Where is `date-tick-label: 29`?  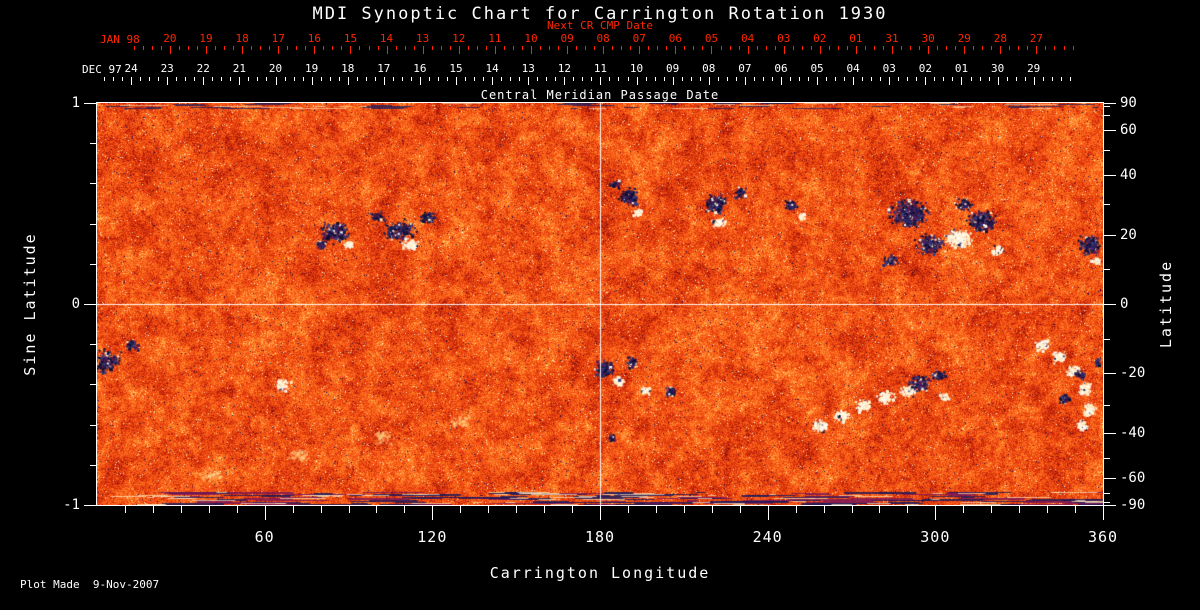 date-tick-label: 29 is located at coordinates (1034, 68).